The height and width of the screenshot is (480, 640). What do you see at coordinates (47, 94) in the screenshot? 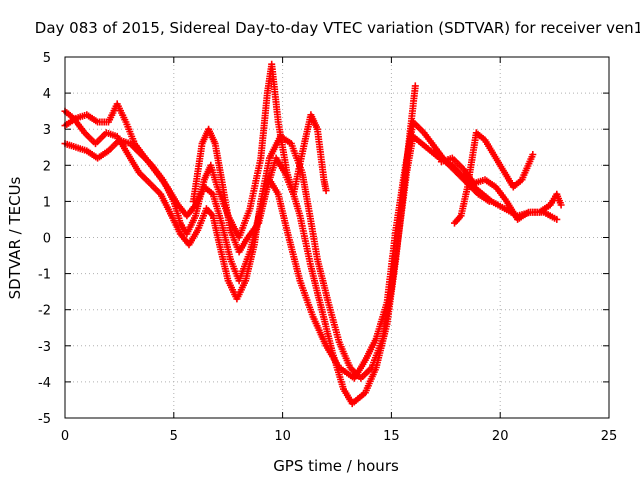
I see `y-tick-label: 4` at bounding box center [47, 94].